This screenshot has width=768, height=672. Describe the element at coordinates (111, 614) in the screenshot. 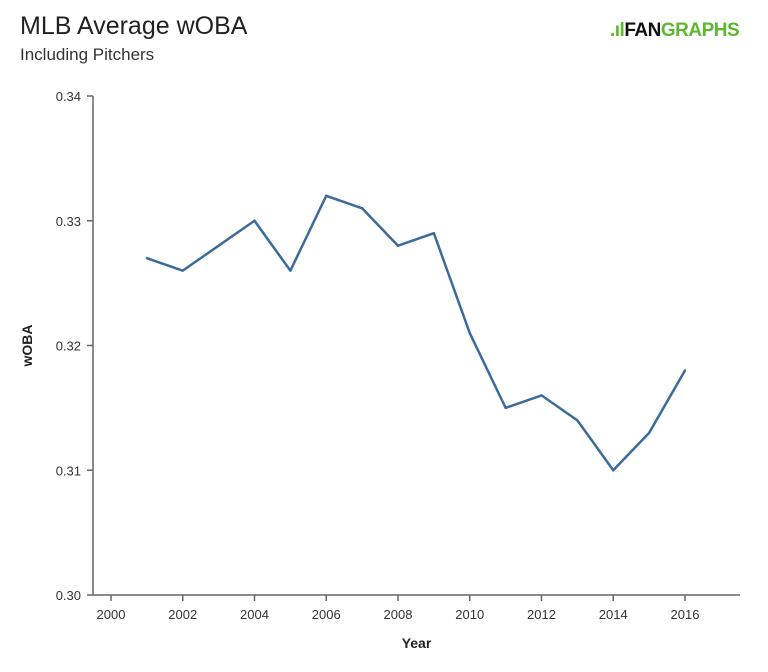

I see `x-tick-label: 2000` at that location.